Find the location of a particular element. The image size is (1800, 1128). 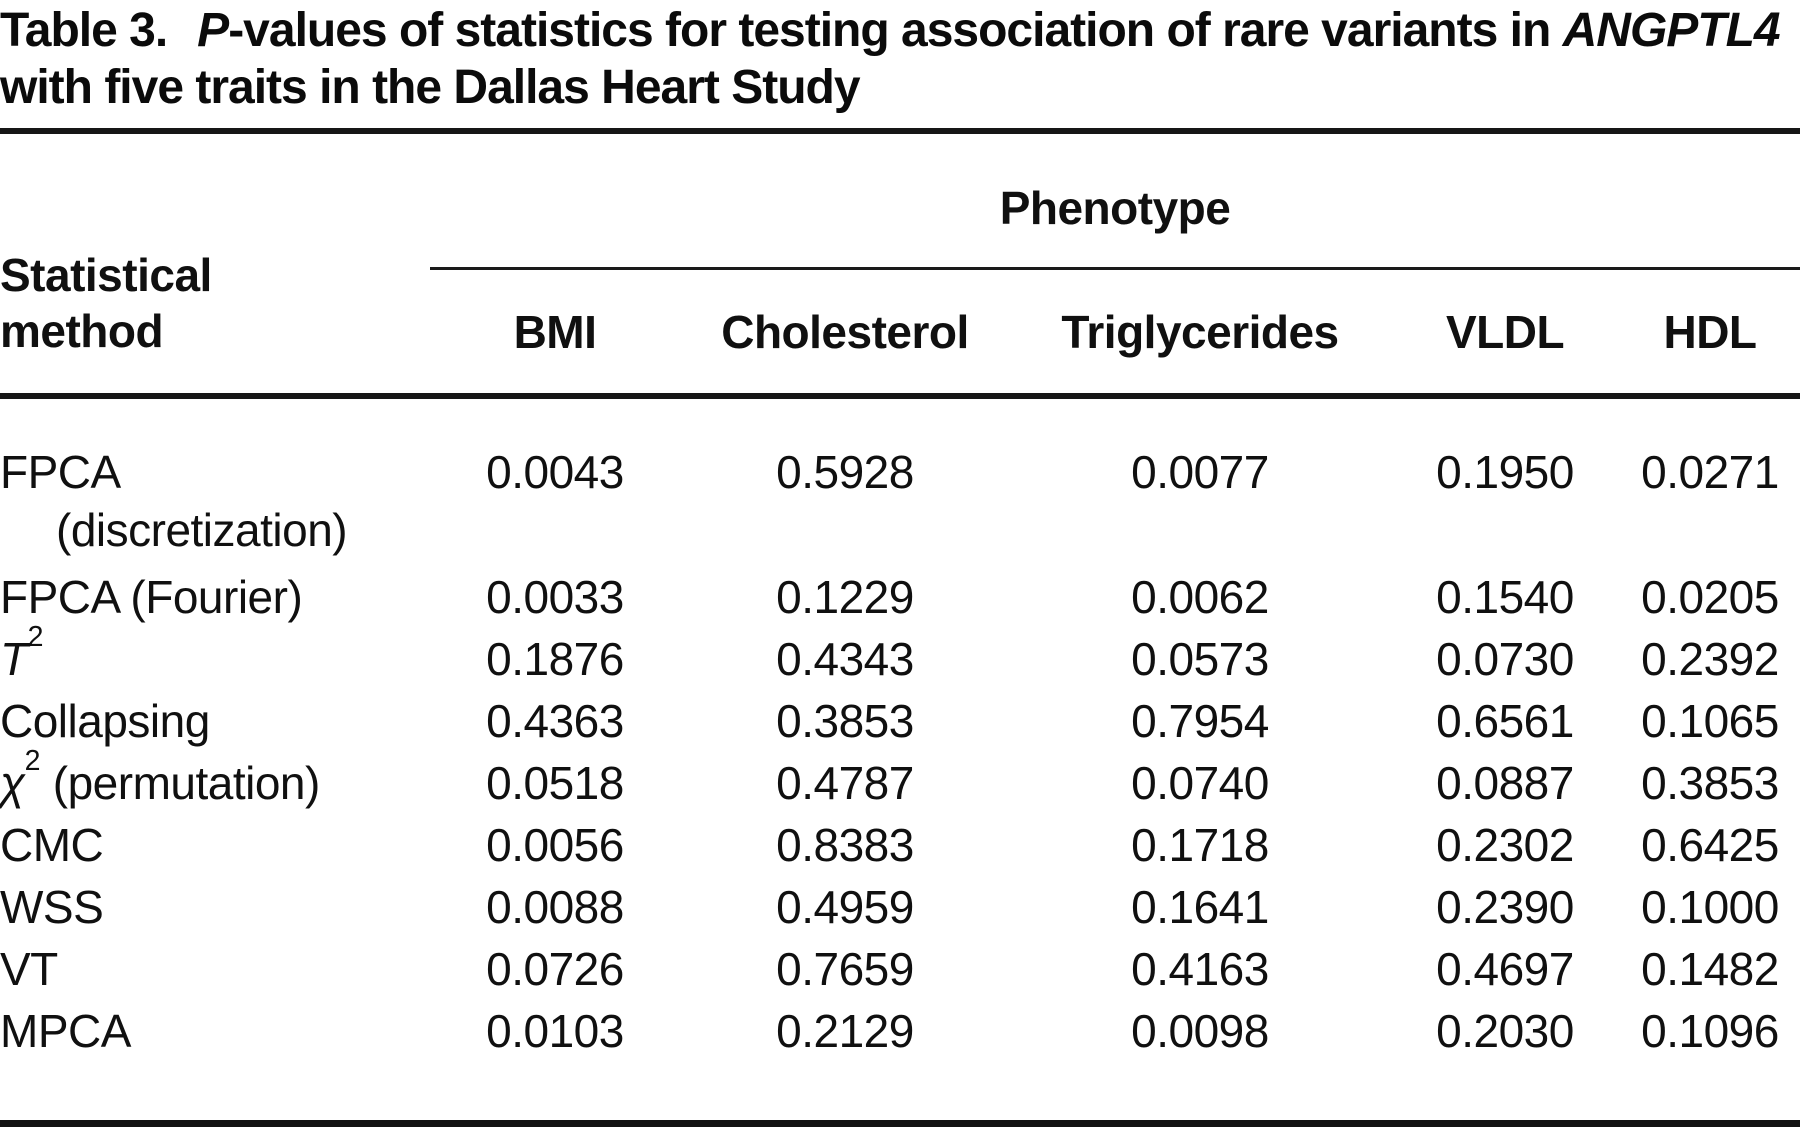

p-value-cell: 0.1876 is located at coordinates (555, 659).